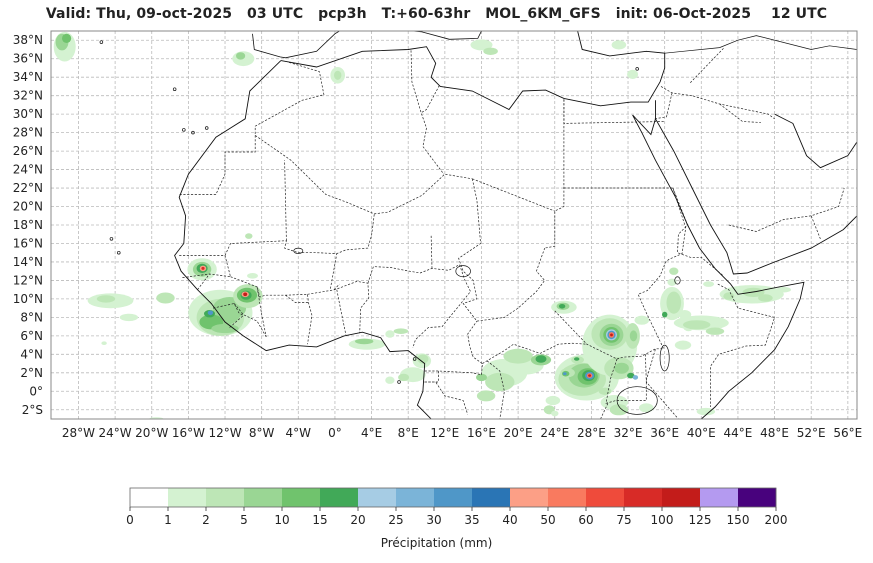  Describe the element at coordinates (28, 77) in the screenshot. I see `lat-tick-label: 34°N` at that location.